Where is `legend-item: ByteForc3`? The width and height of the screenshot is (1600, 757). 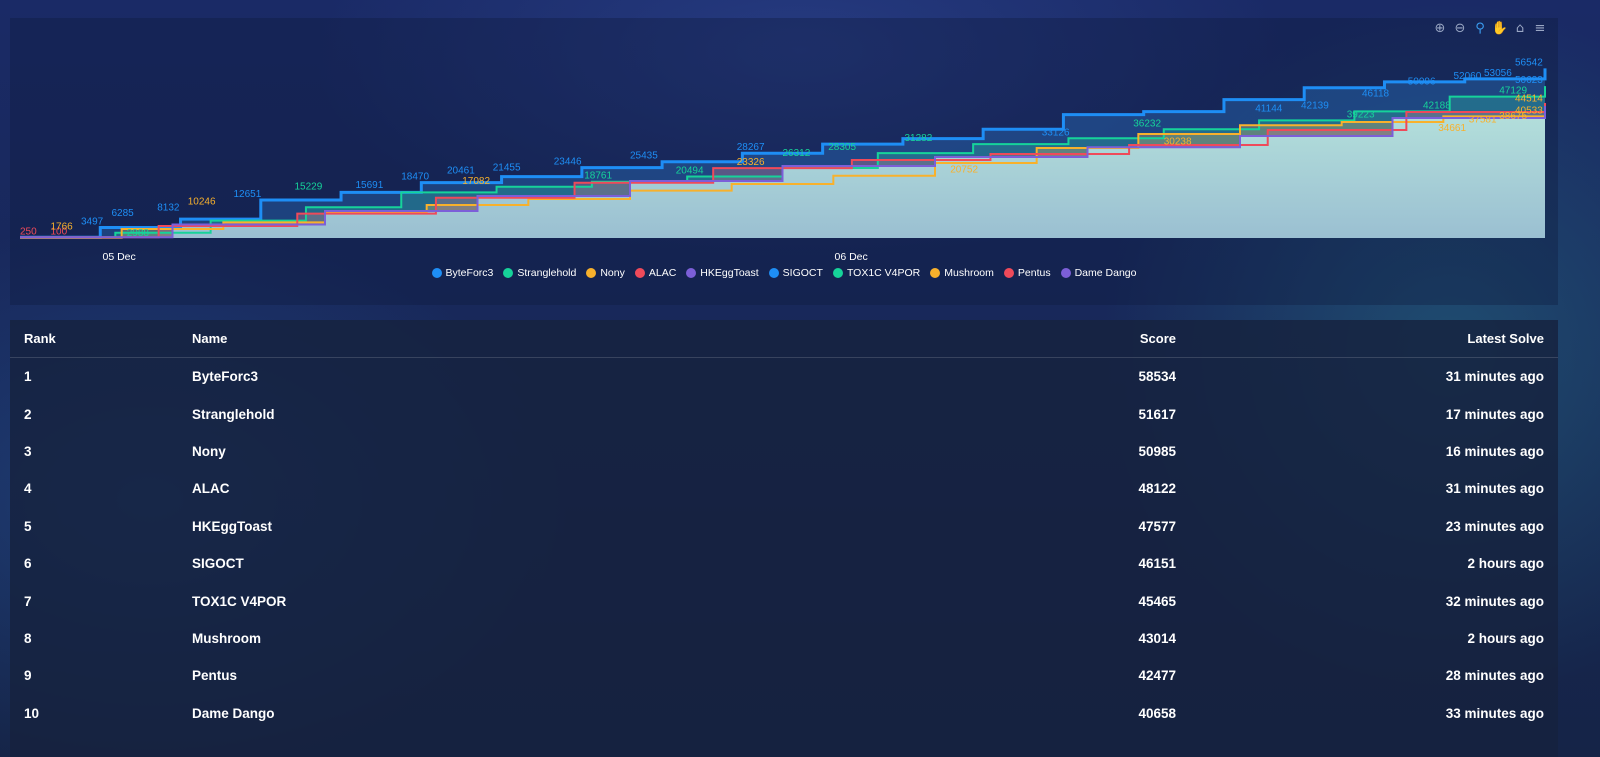 legend-item: ByteForc3 is located at coordinates (462, 273).